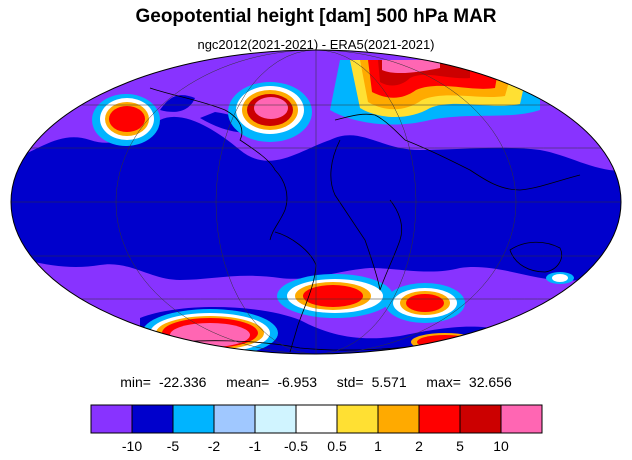 Image resolution: width=632 pixels, height=460 pixels. I want to click on mean-value: -6.953, so click(297, 382).